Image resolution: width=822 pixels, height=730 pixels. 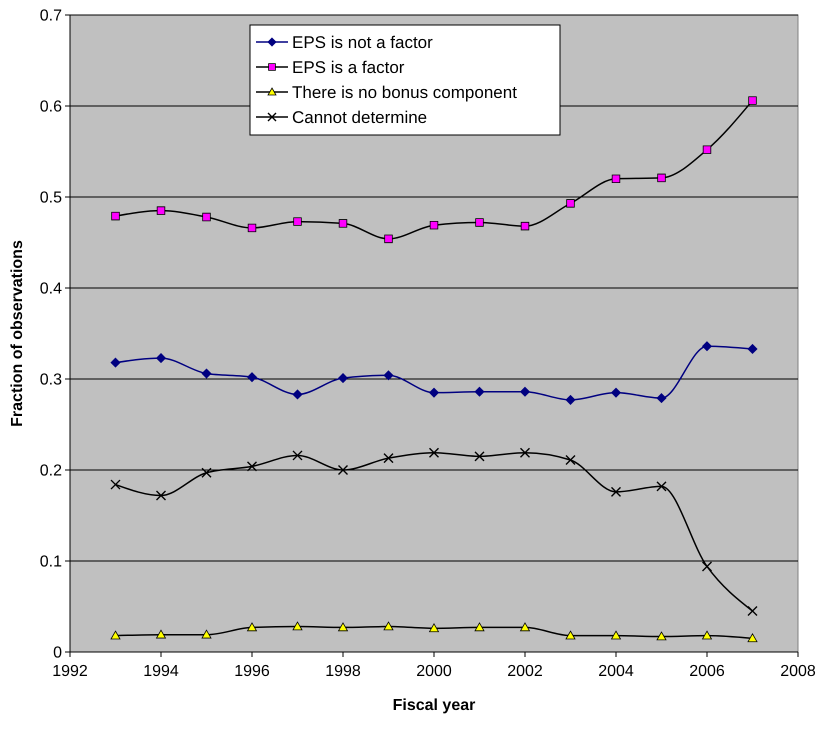 What do you see at coordinates (57, 653) in the screenshot?
I see `y-tick-label: 0` at bounding box center [57, 653].